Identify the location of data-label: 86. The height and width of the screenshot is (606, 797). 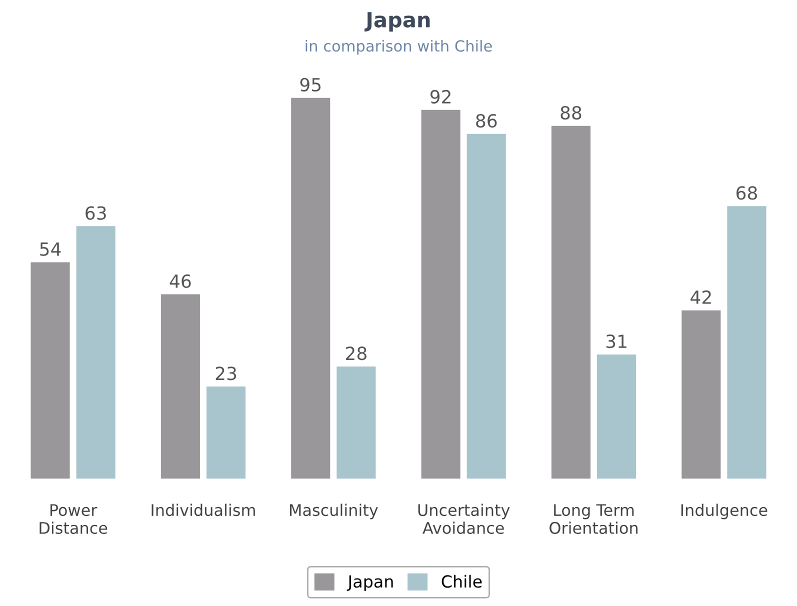
(486, 121).